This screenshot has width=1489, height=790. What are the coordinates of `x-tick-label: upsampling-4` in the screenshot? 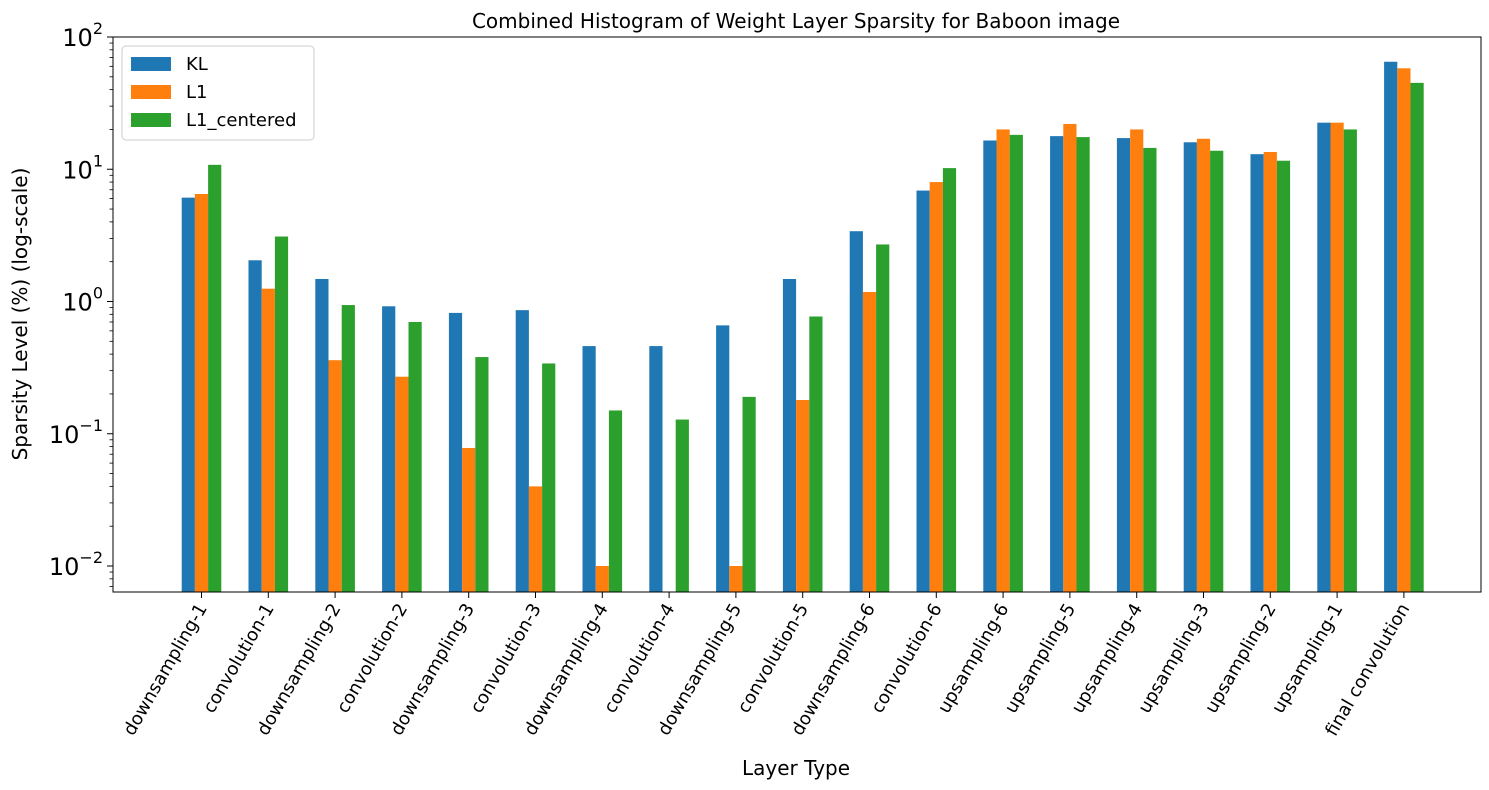 It's located at (1107, 658).